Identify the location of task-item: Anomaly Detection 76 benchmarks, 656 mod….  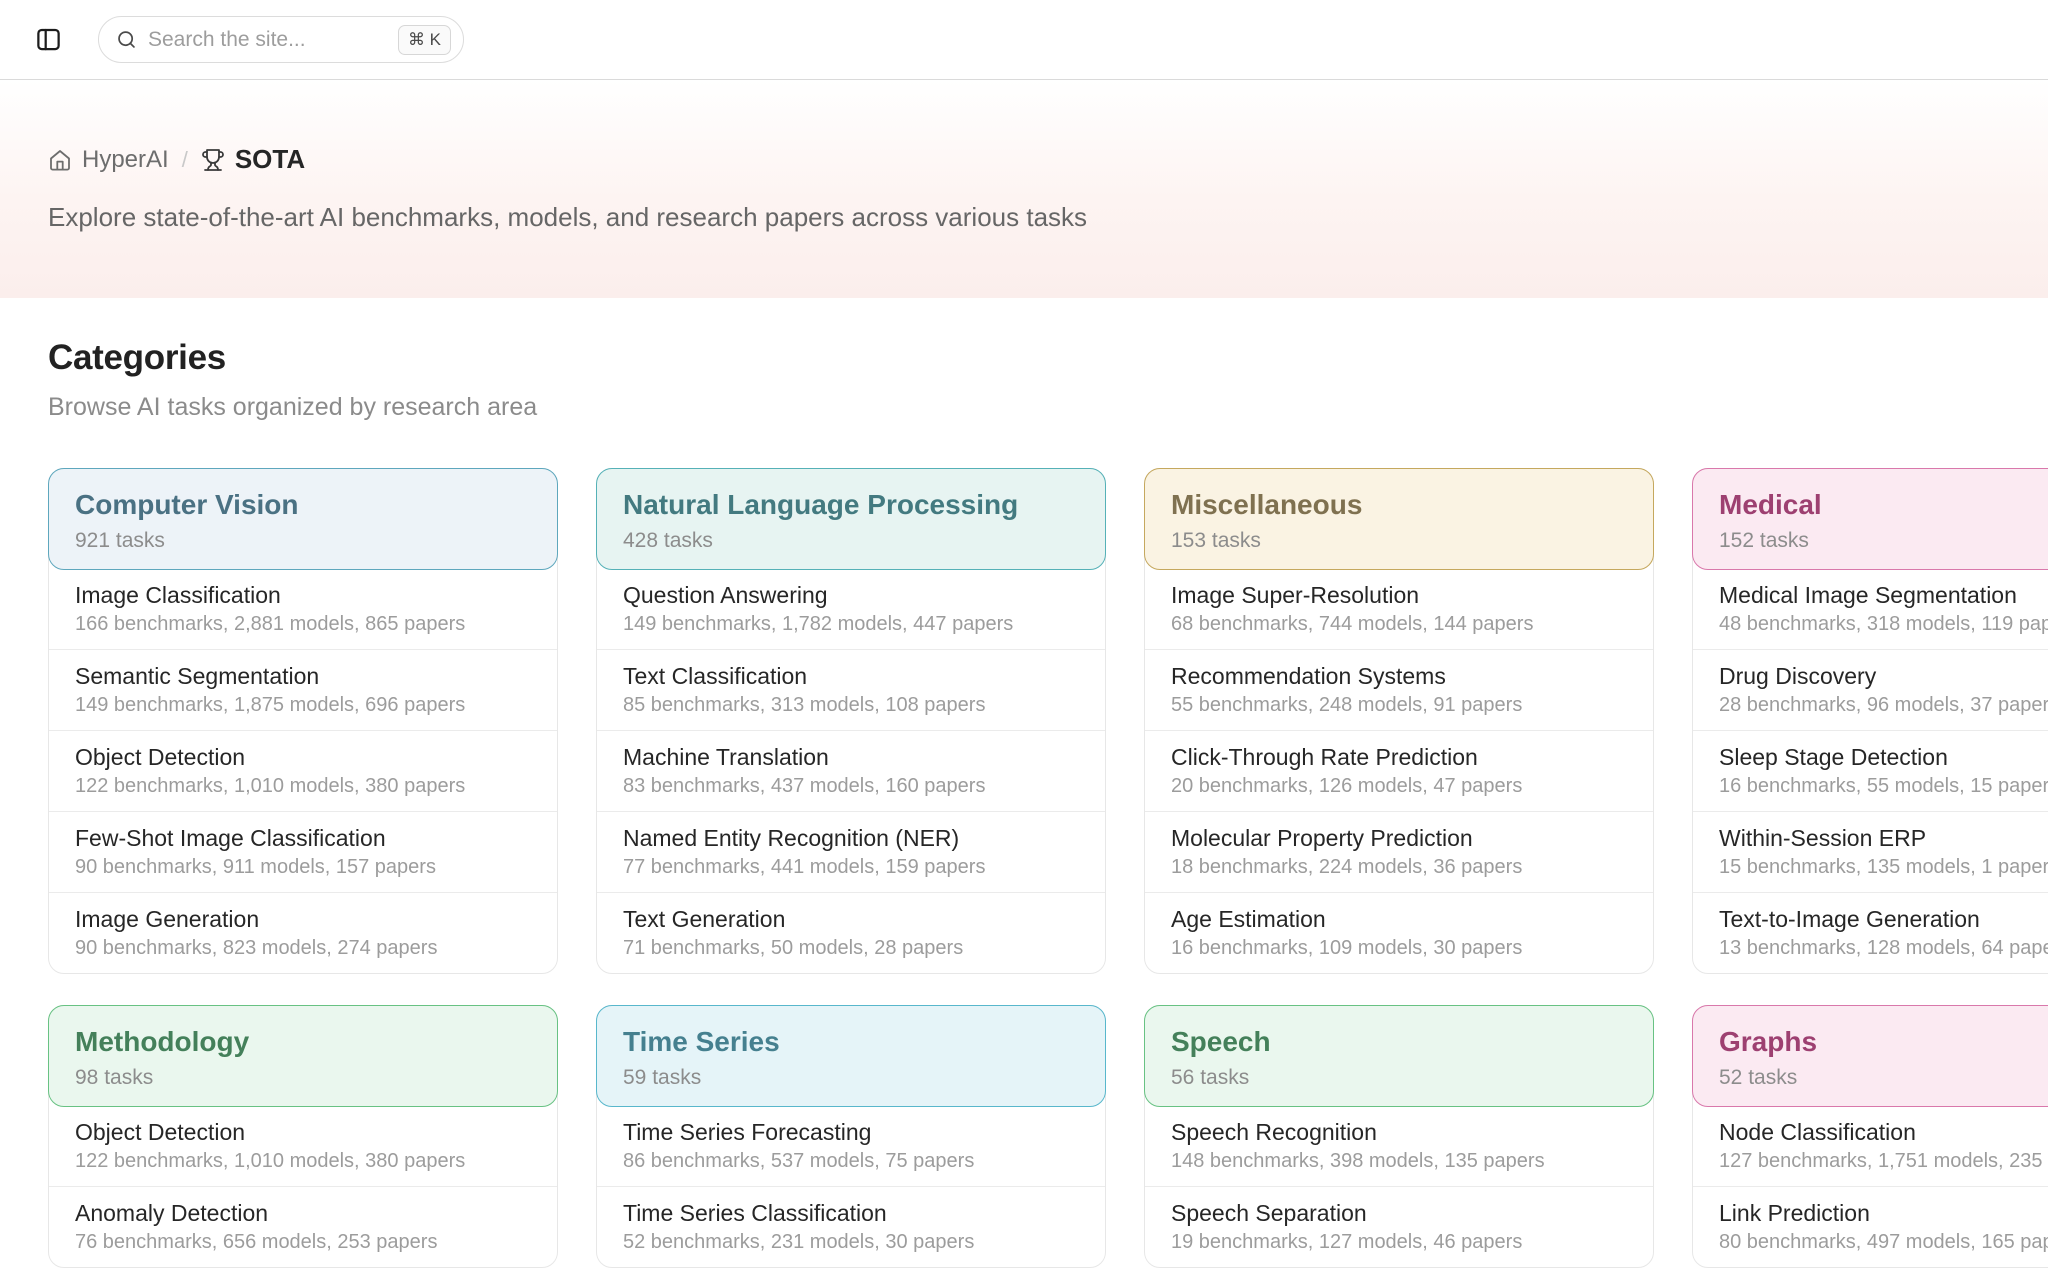
(303, 1226).